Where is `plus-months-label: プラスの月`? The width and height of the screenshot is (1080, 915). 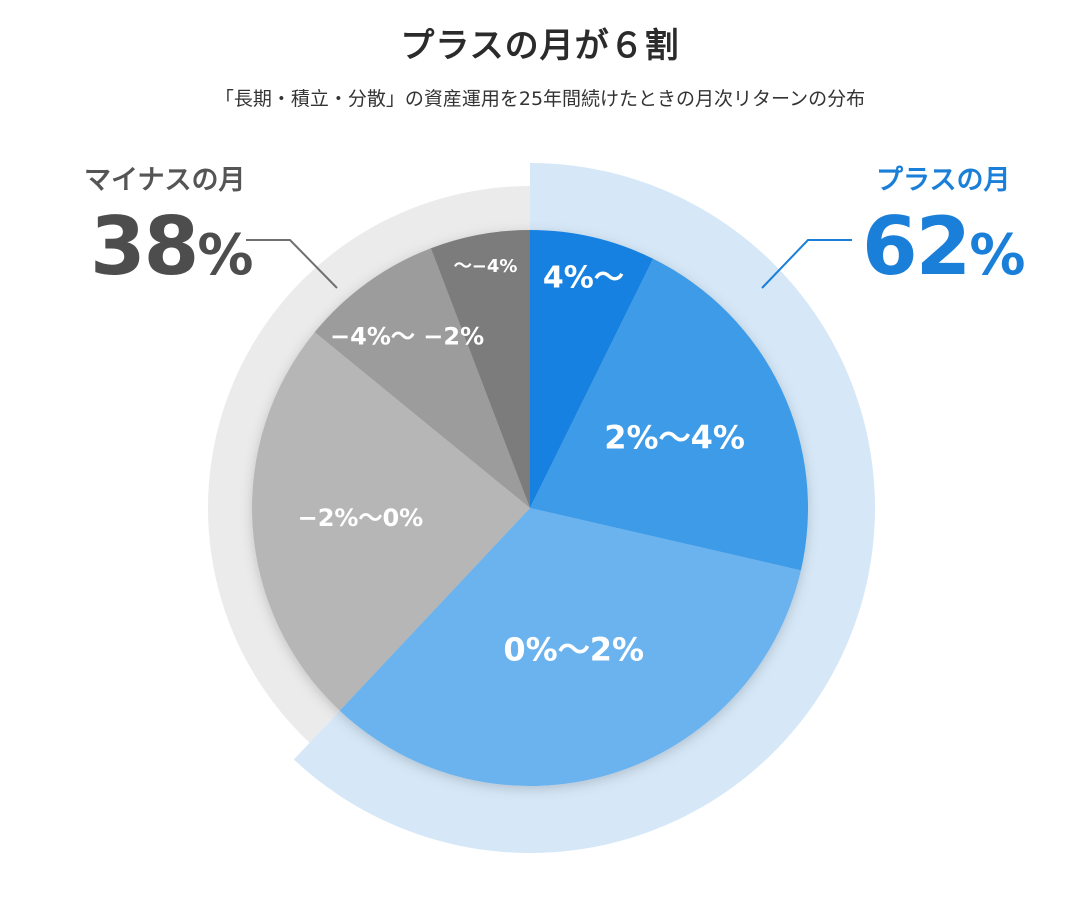
plus-months-label: プラスの月 is located at coordinates (943, 180).